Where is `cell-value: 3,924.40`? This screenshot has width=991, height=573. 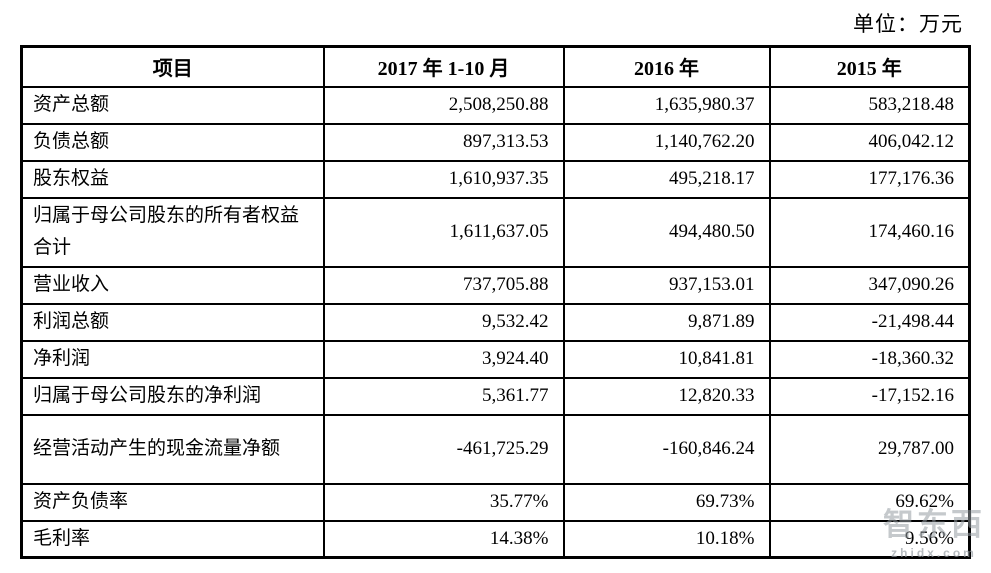 cell-value: 3,924.40 is located at coordinates (443, 359).